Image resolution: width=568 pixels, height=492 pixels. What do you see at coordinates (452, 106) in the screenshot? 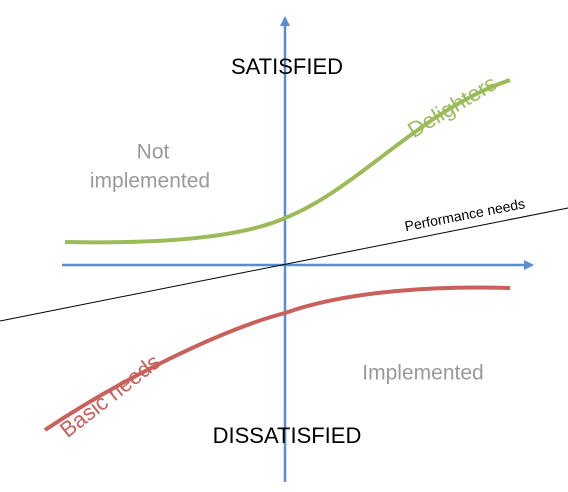
I see `curve-label: Delighters` at bounding box center [452, 106].